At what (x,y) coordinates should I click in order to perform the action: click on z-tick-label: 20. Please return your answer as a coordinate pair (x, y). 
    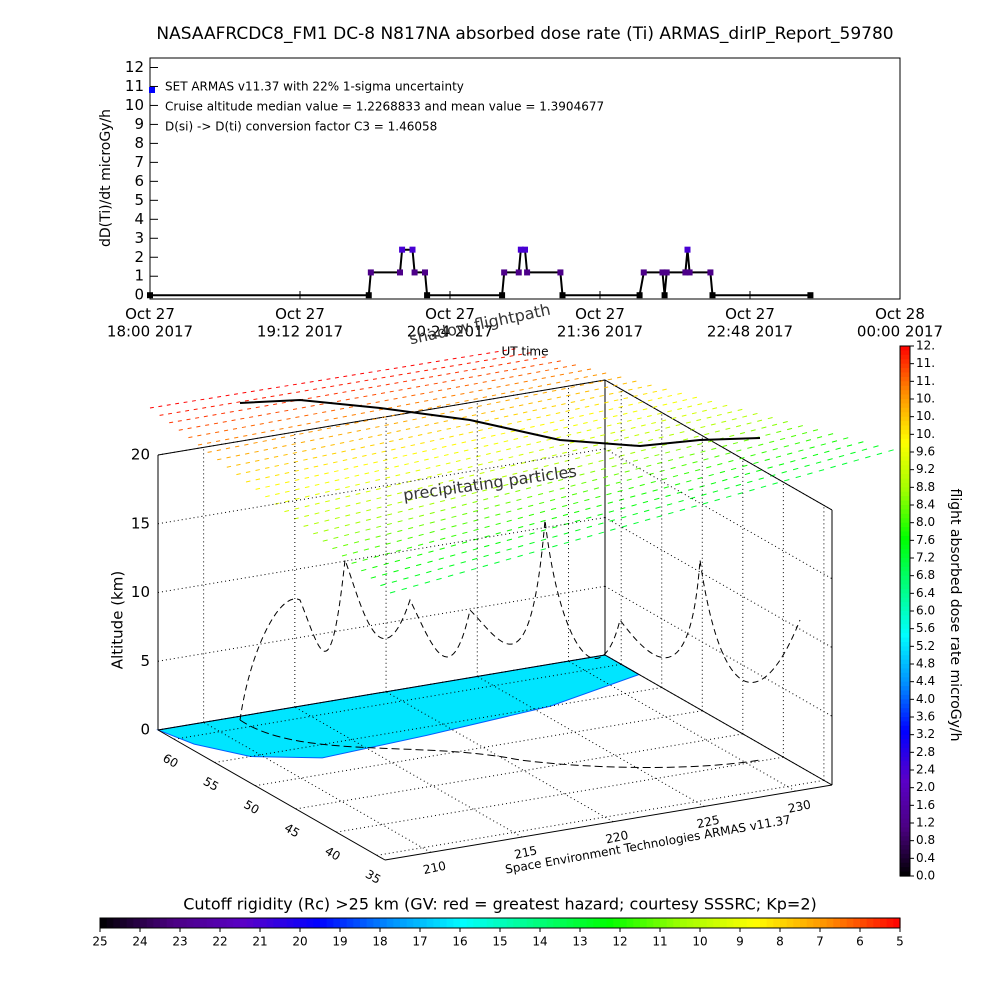
    Looking at the image, I should click on (140, 455).